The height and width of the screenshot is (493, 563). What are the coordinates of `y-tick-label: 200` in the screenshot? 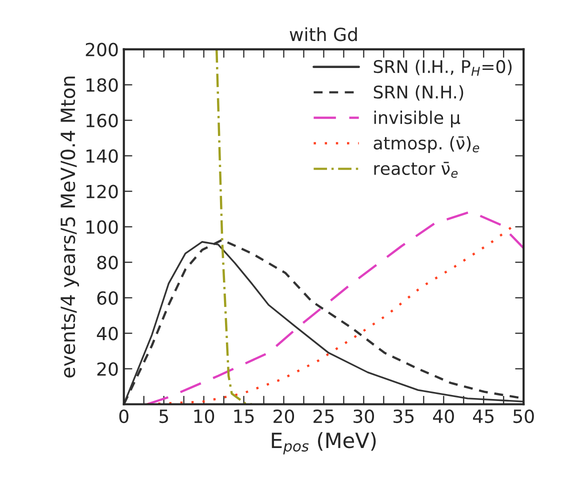 It's located at (102, 49).